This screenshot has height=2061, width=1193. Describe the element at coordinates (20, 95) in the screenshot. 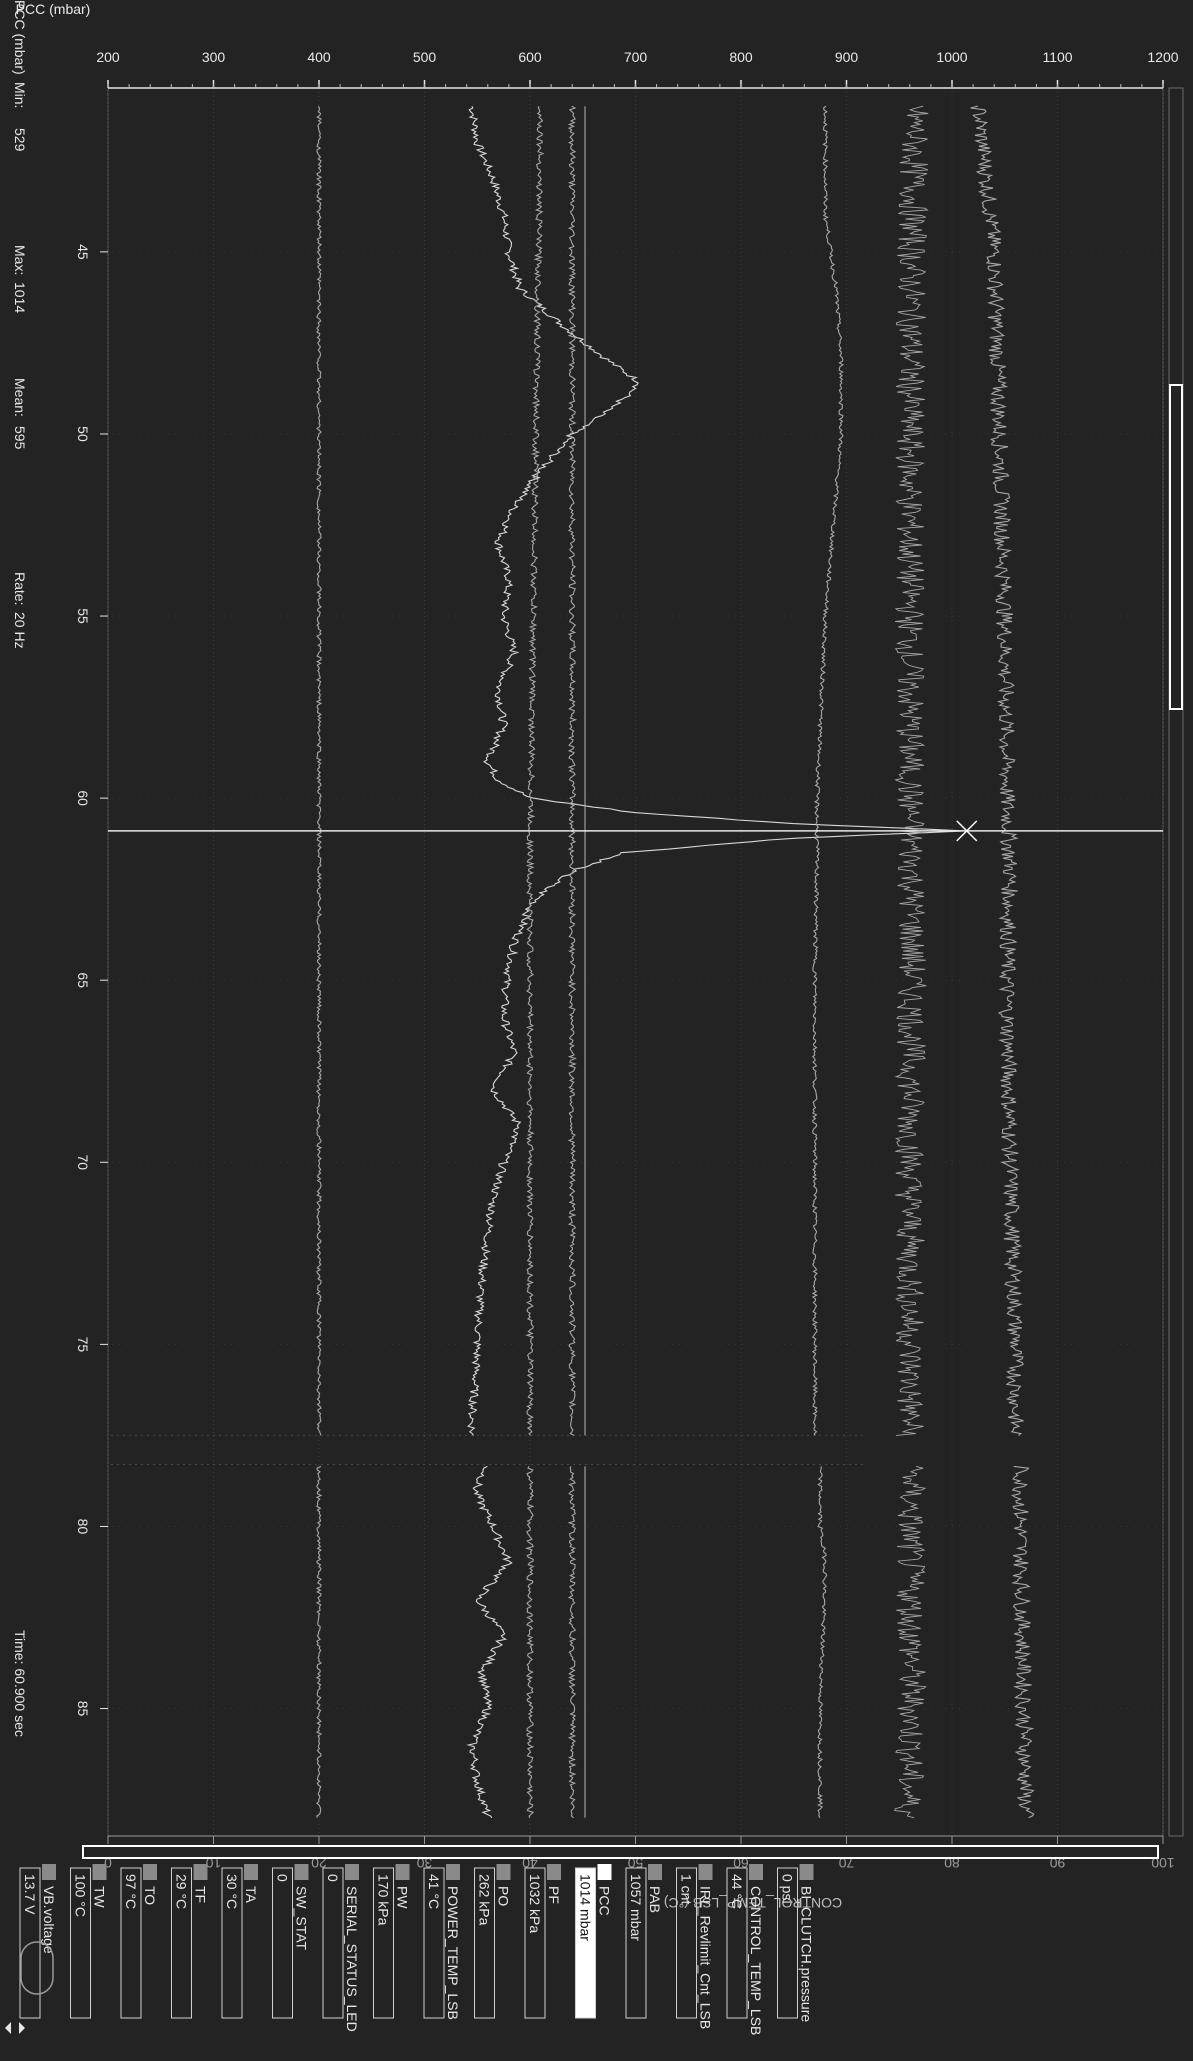

I see `stats-min-label: Min:` at that location.